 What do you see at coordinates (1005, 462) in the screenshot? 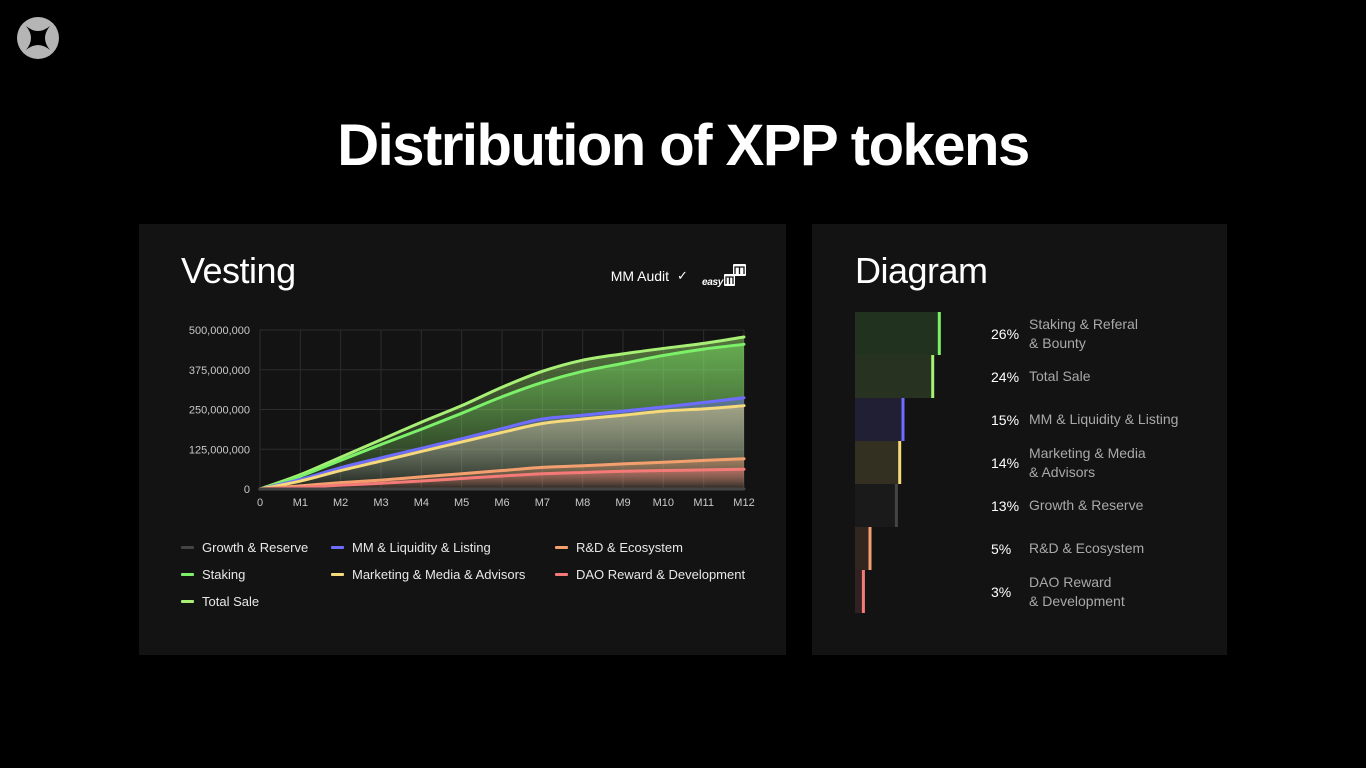
I see `distribution-percent: 14%` at bounding box center [1005, 462].